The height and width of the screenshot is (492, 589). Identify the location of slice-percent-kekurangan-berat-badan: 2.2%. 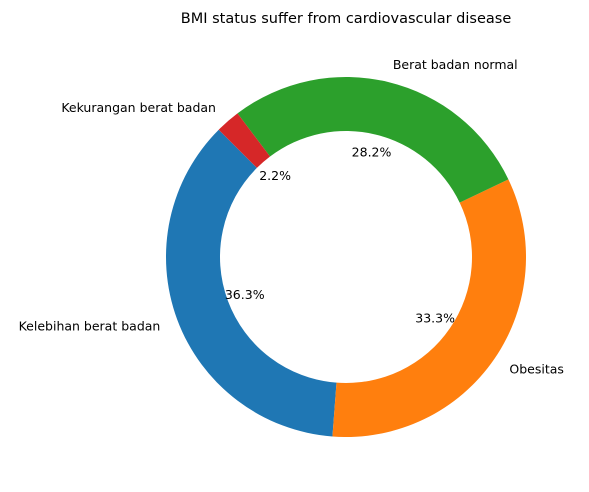
(275, 175).